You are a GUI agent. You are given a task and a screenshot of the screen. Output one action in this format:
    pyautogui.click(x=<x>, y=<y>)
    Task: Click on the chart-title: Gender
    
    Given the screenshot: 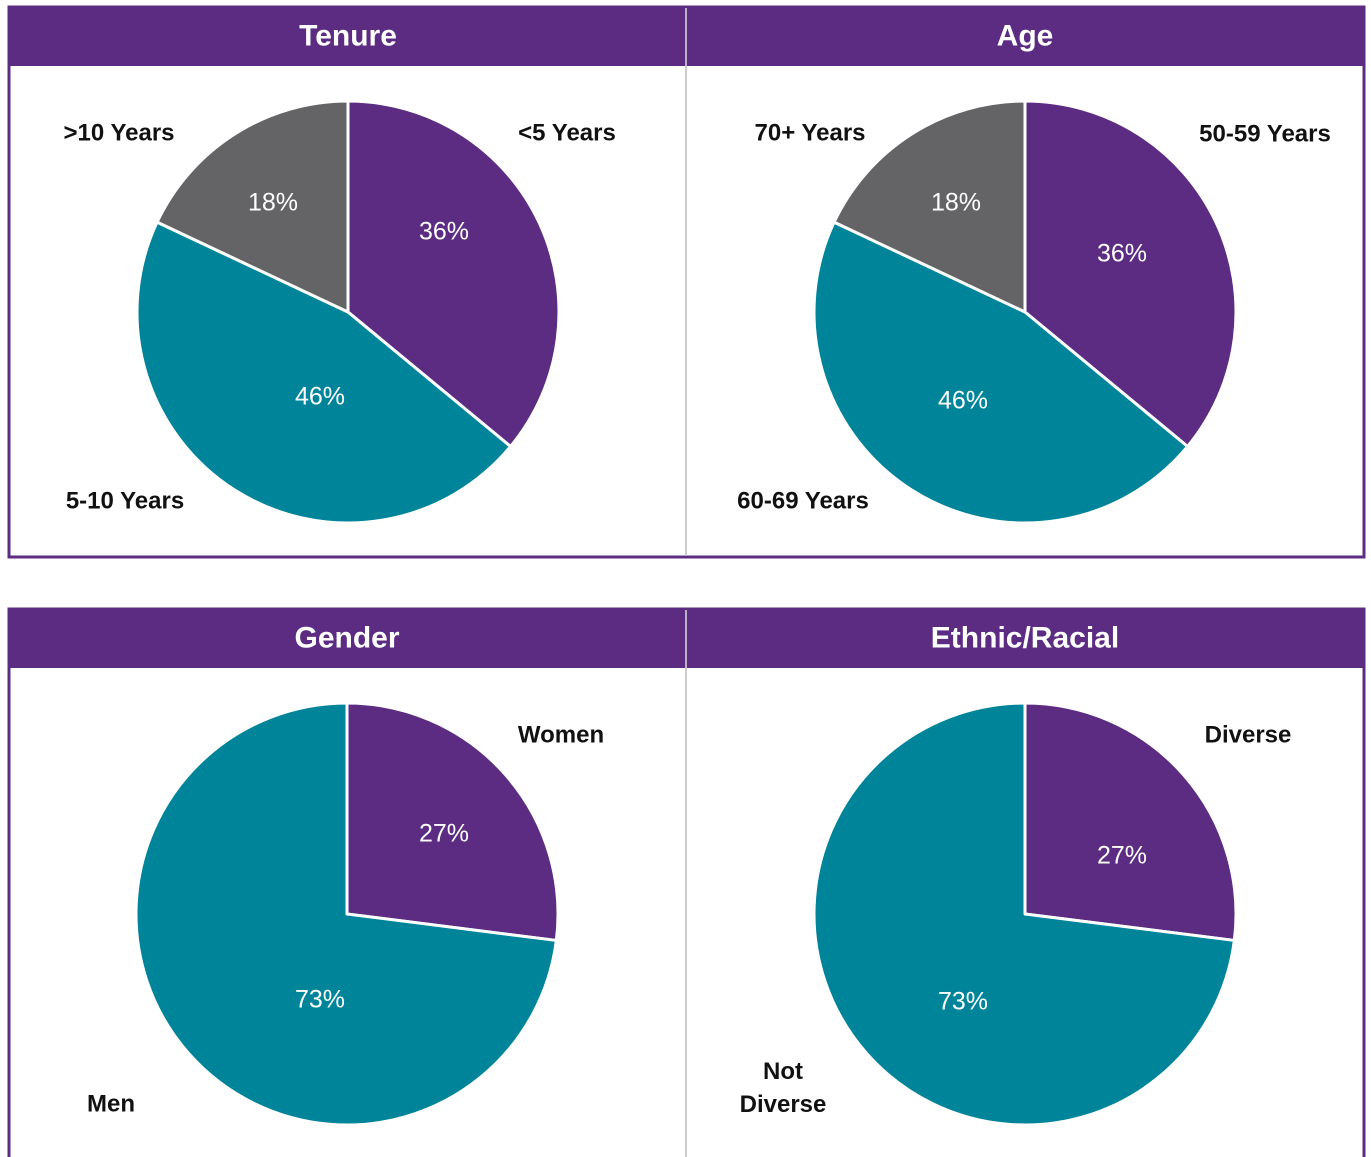 What is the action you would take?
    pyautogui.click(x=347, y=638)
    